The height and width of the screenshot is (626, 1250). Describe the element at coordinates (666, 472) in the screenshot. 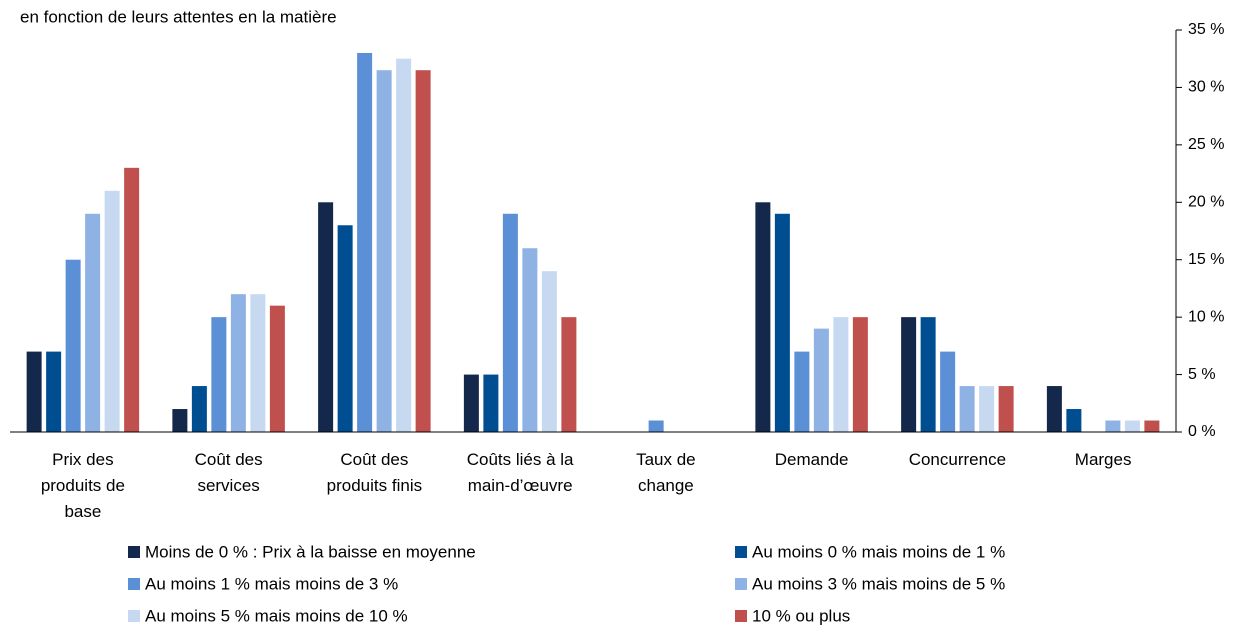

I see `x-tick-label: Taux de change` at that location.